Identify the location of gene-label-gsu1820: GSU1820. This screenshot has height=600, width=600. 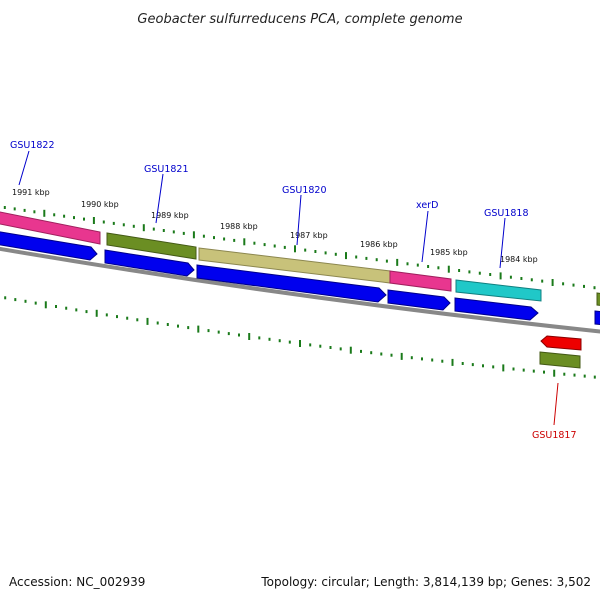
(304, 190).